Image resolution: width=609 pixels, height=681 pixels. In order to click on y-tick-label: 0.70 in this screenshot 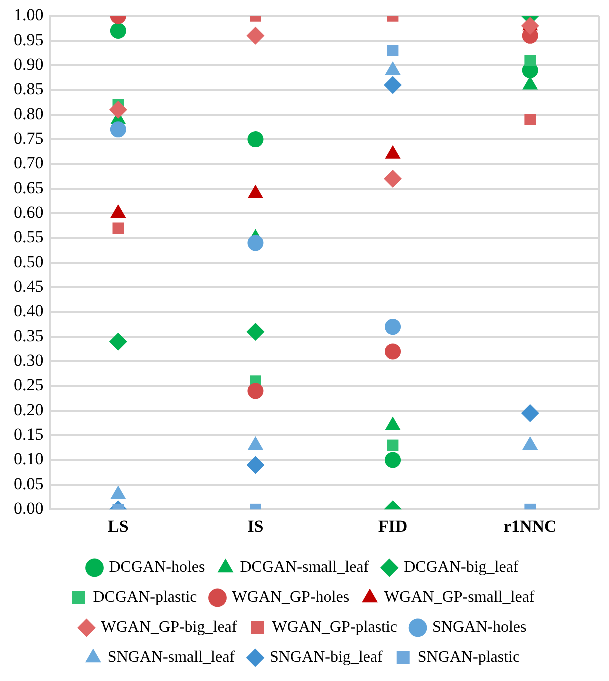, I will do `click(29, 163)`.